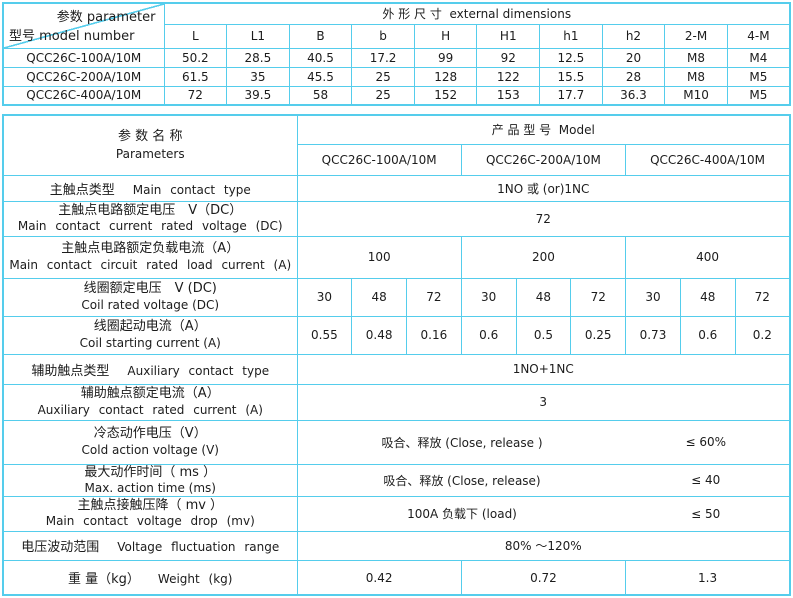  I want to click on value-cell: 0.42, so click(379, 577).